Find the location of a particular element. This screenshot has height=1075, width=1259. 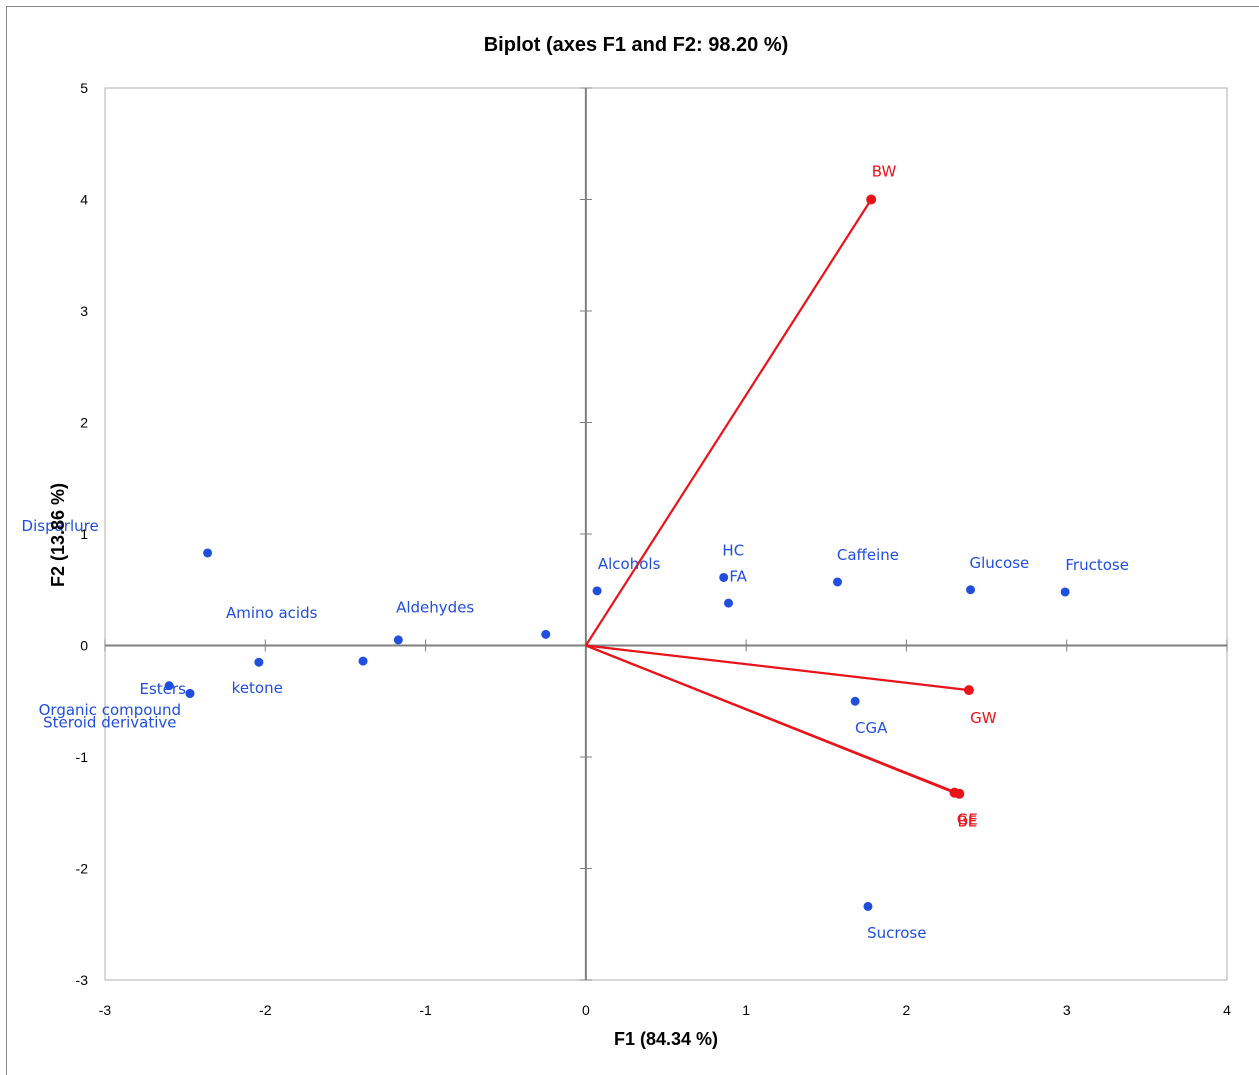

x-tick-label: 2 is located at coordinates (907, 1010).